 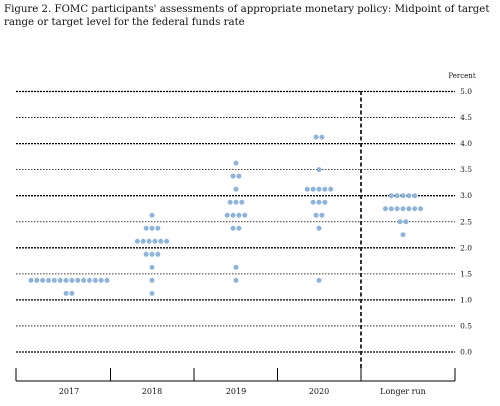 I want to click on y-tick-label: 2.0, so click(x=466, y=247).